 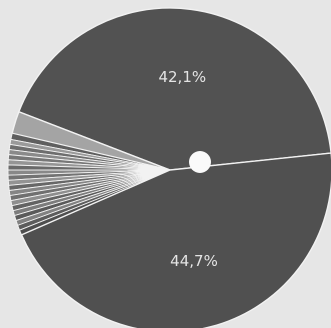 What do you see at coordinates (182, 77) in the screenshot?
I see `slice-label-1: 42,1%` at bounding box center [182, 77].